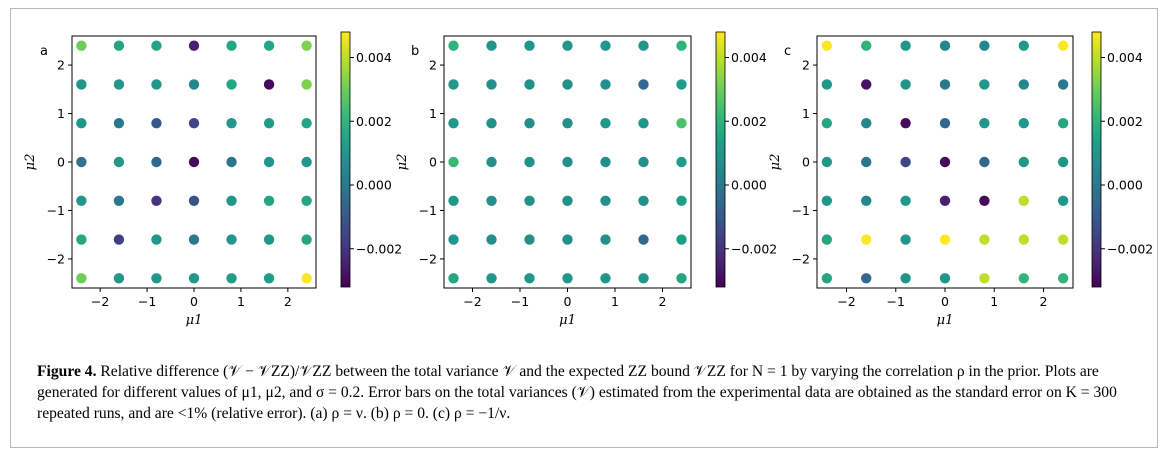 The width and height of the screenshot is (1170, 459). I want to click on y-tick-label: −1, so click(428, 210).